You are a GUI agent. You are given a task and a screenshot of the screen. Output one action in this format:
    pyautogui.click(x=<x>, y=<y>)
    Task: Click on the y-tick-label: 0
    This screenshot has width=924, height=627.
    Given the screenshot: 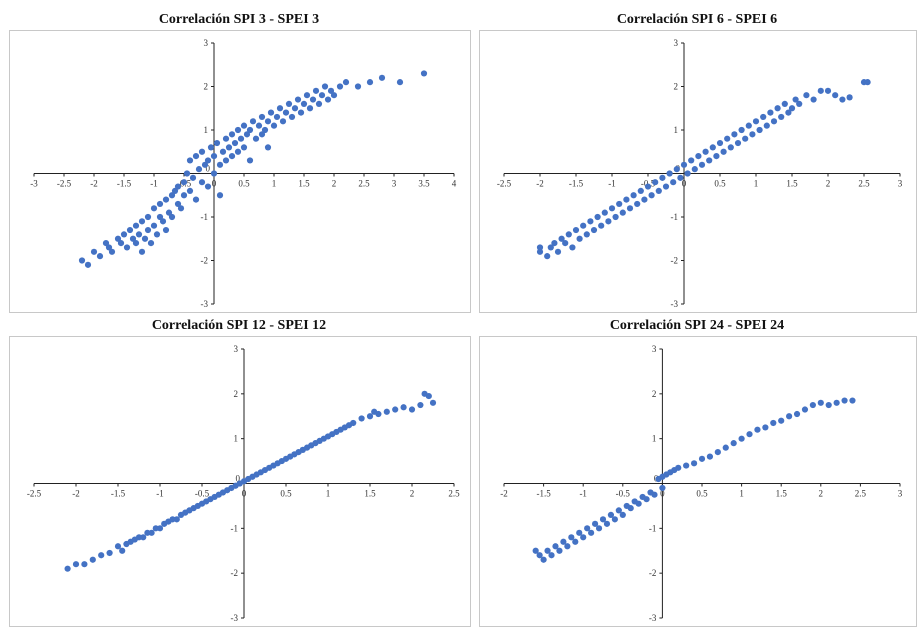 What is the action you would take?
    pyautogui.click(x=238, y=479)
    